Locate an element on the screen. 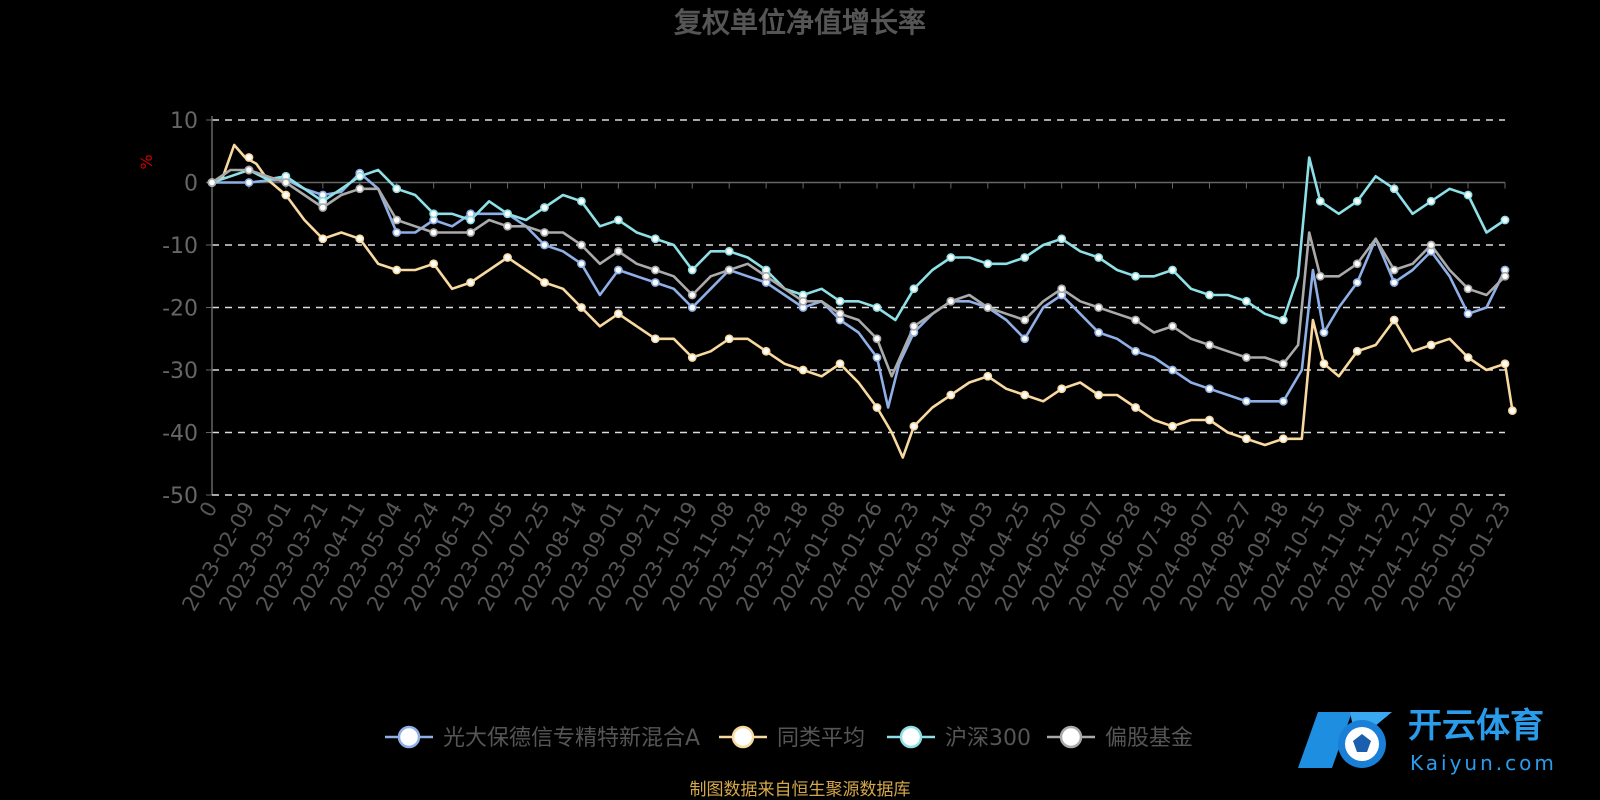  y-tick-label: 0 is located at coordinates (191, 184).